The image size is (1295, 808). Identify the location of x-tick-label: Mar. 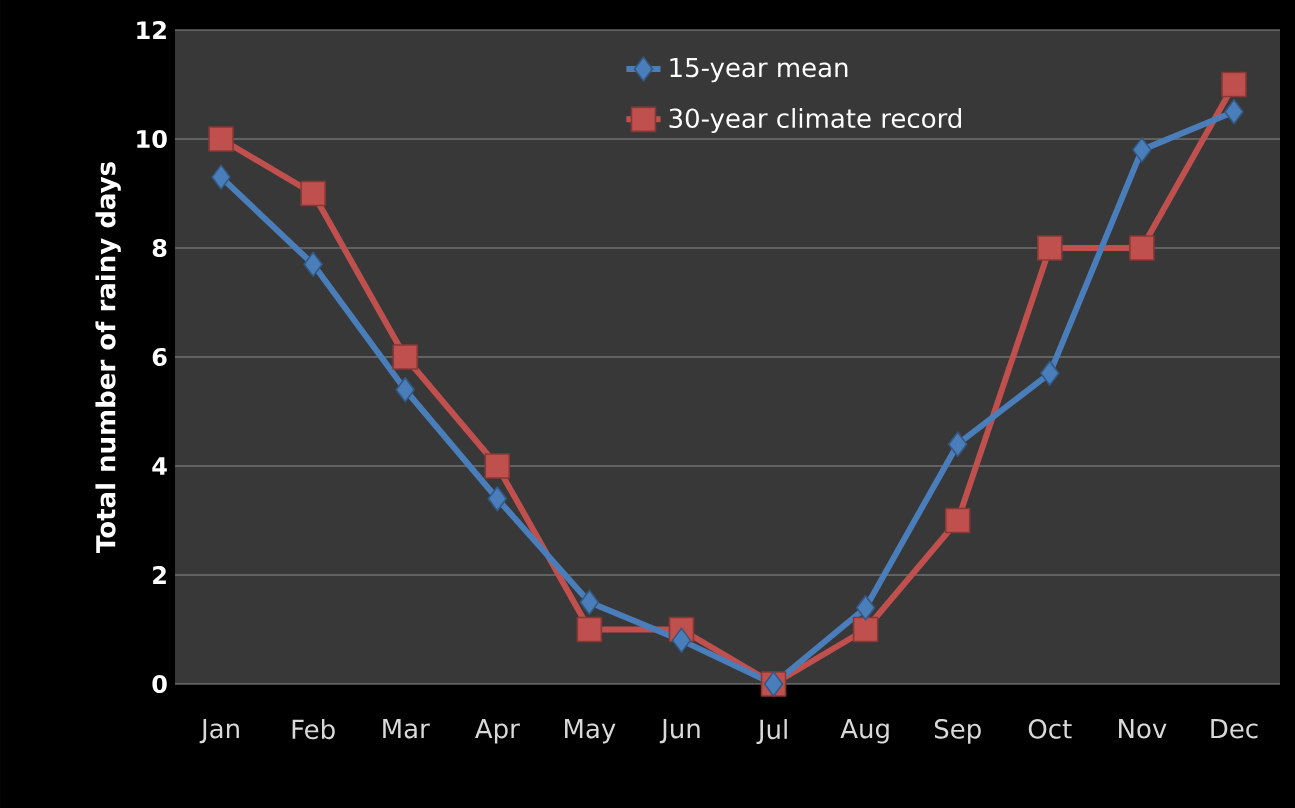
(406, 729).